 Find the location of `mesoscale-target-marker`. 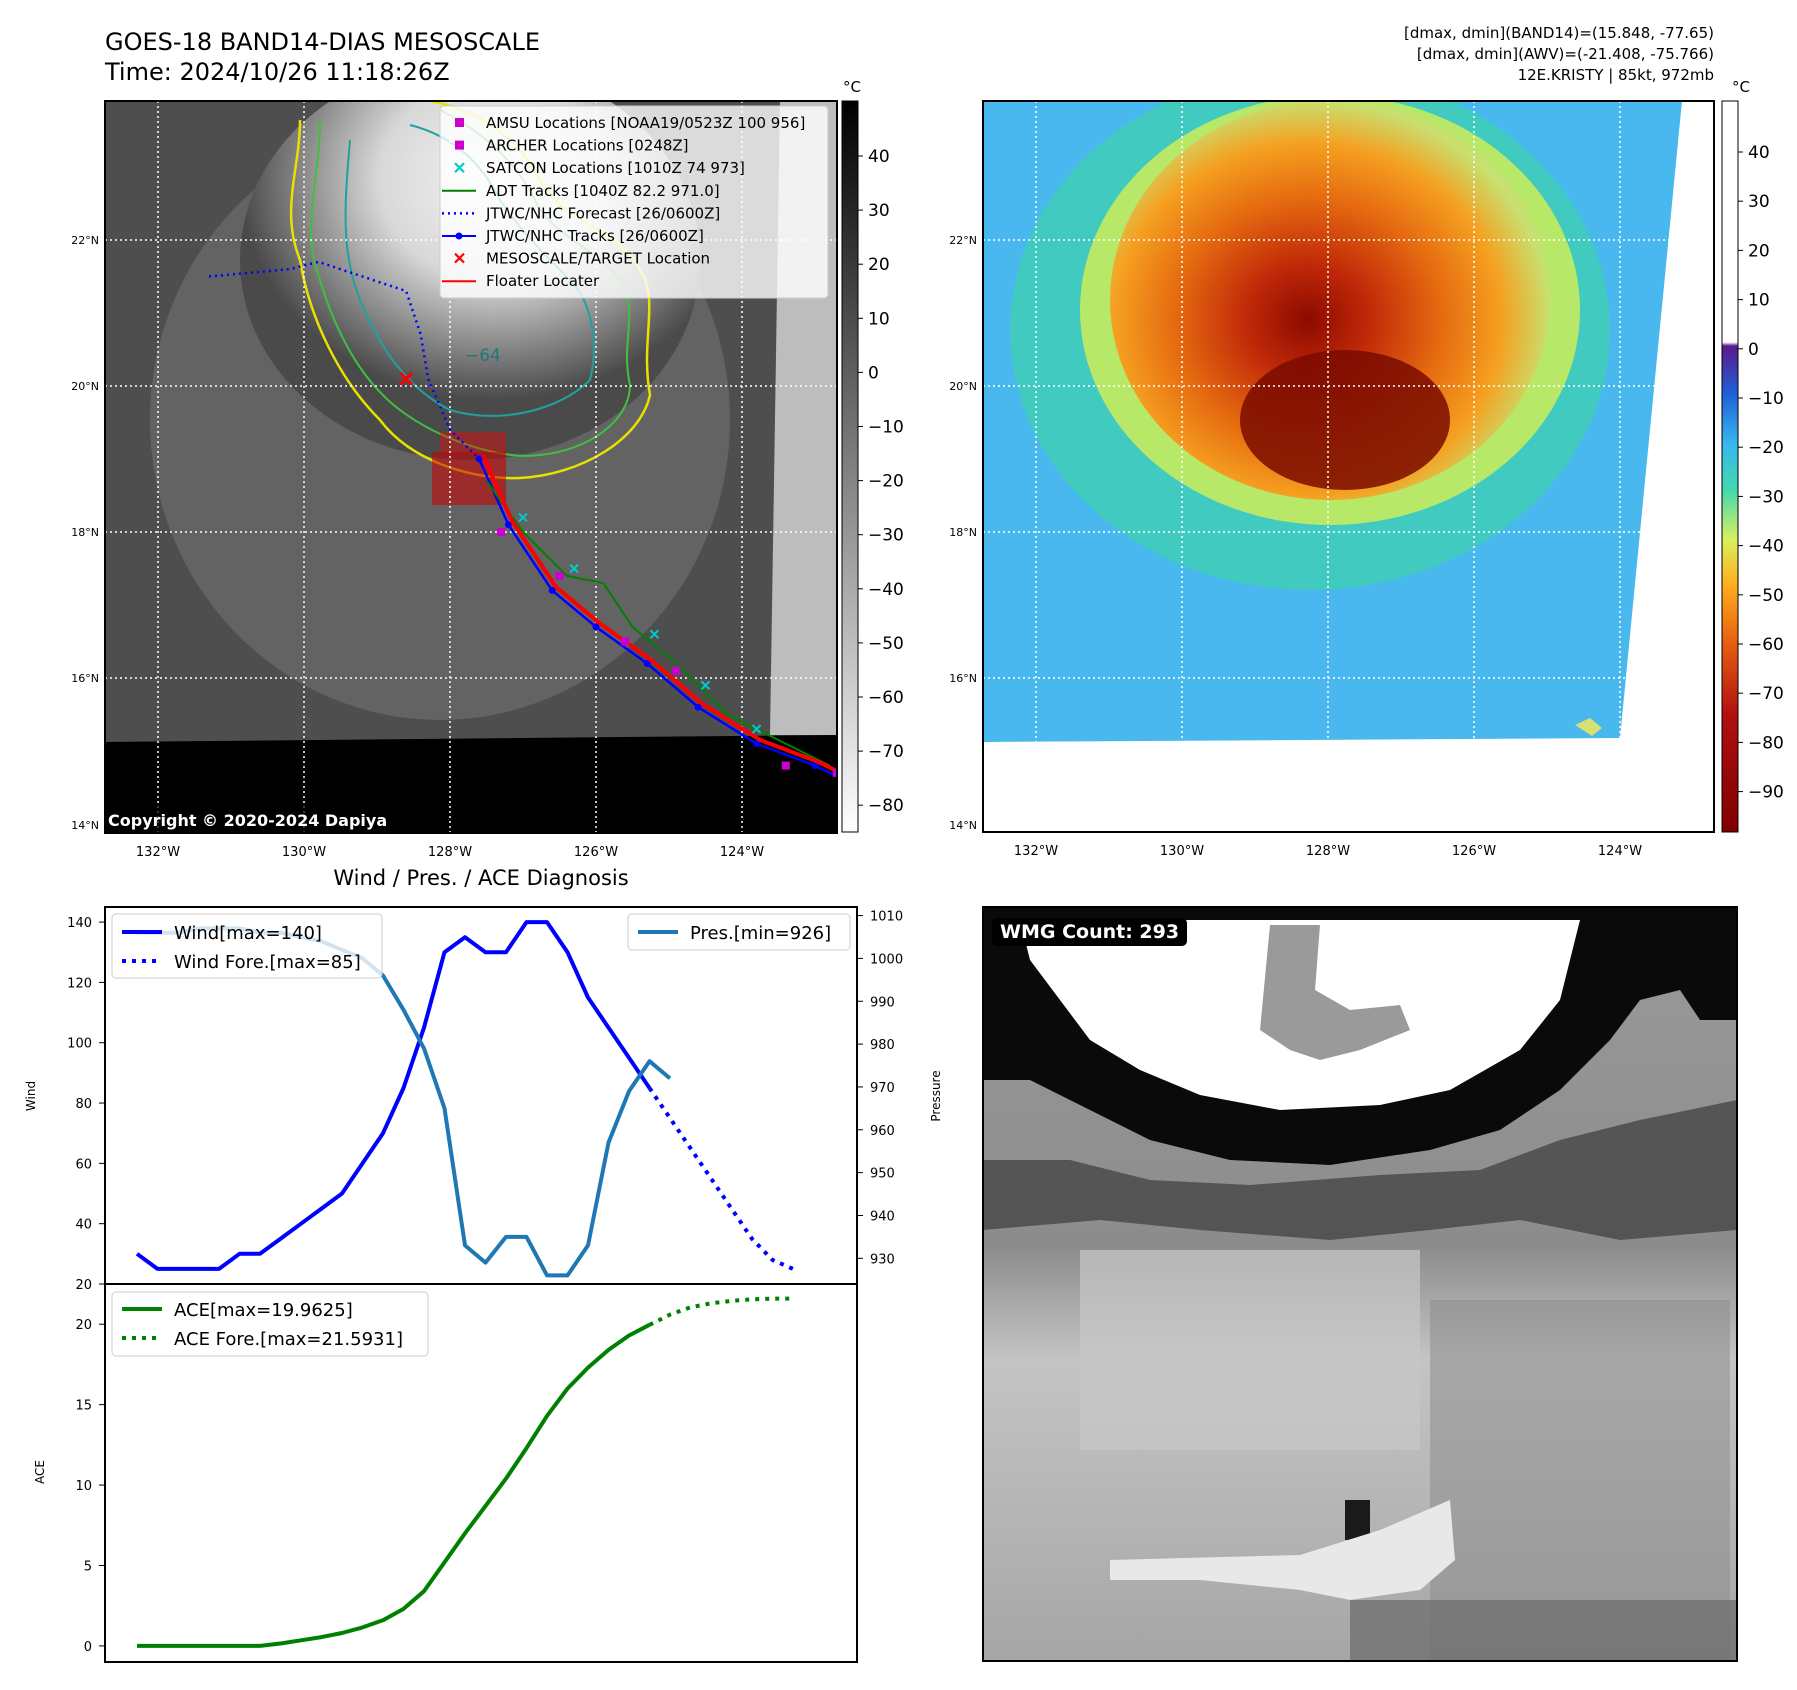

mesoscale-target-marker is located at coordinates (406, 378).